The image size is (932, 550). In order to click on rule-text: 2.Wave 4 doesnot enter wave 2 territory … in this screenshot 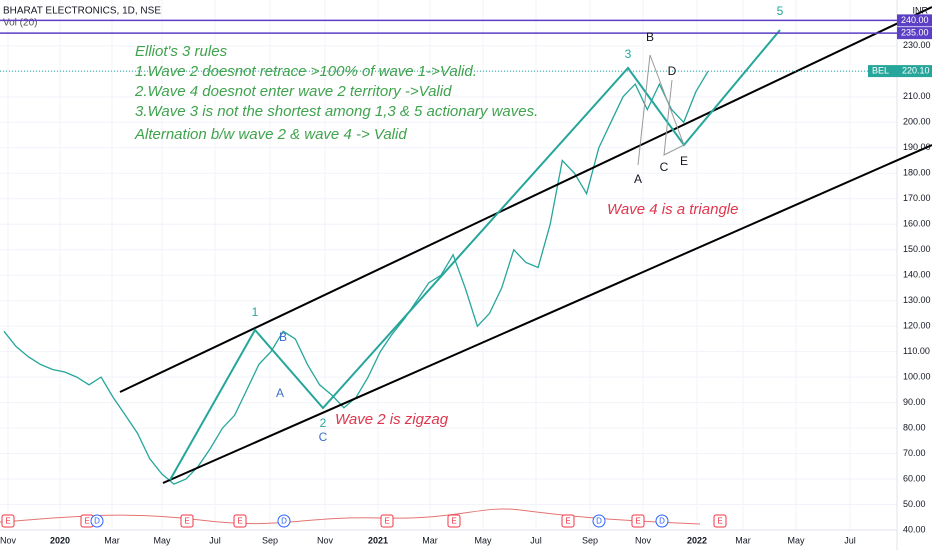, I will do `click(293, 91)`.